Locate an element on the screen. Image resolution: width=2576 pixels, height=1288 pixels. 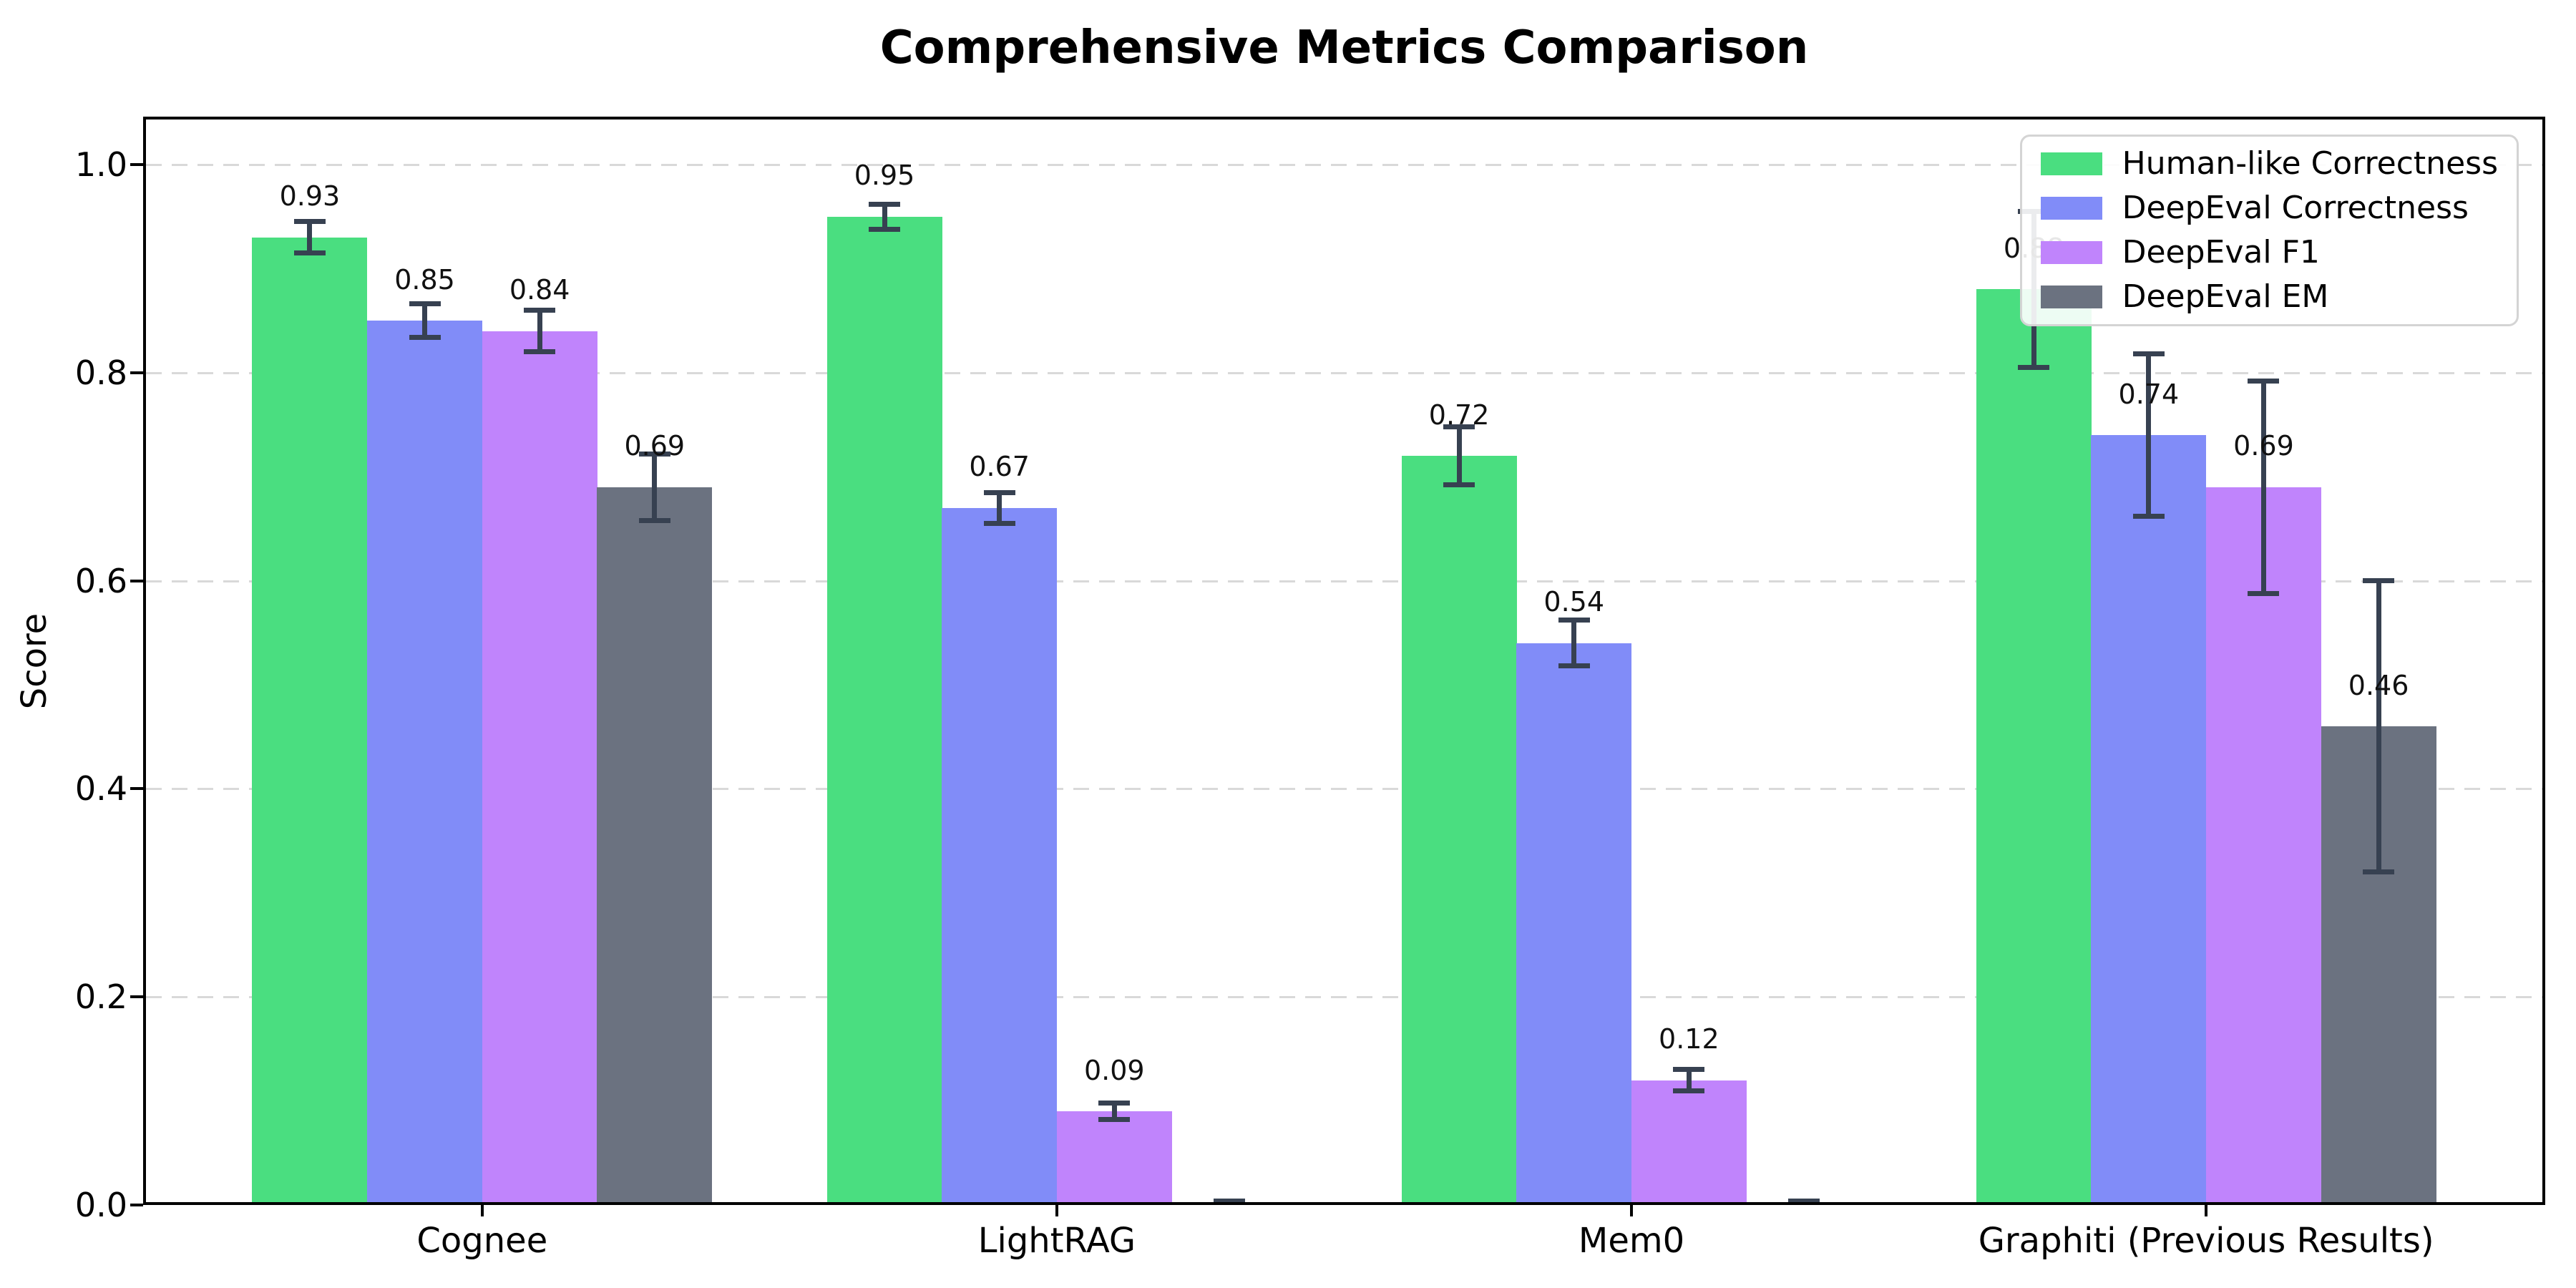
bar-value-label: 0.67 is located at coordinates (999, 467).